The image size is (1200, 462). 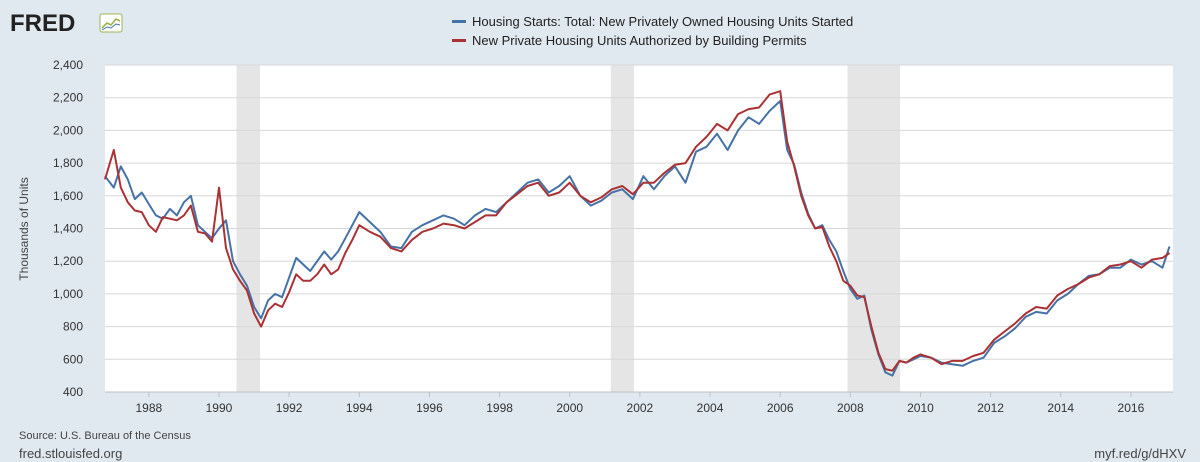 What do you see at coordinates (73, 327) in the screenshot?
I see `y-tick-label: 800` at bounding box center [73, 327].